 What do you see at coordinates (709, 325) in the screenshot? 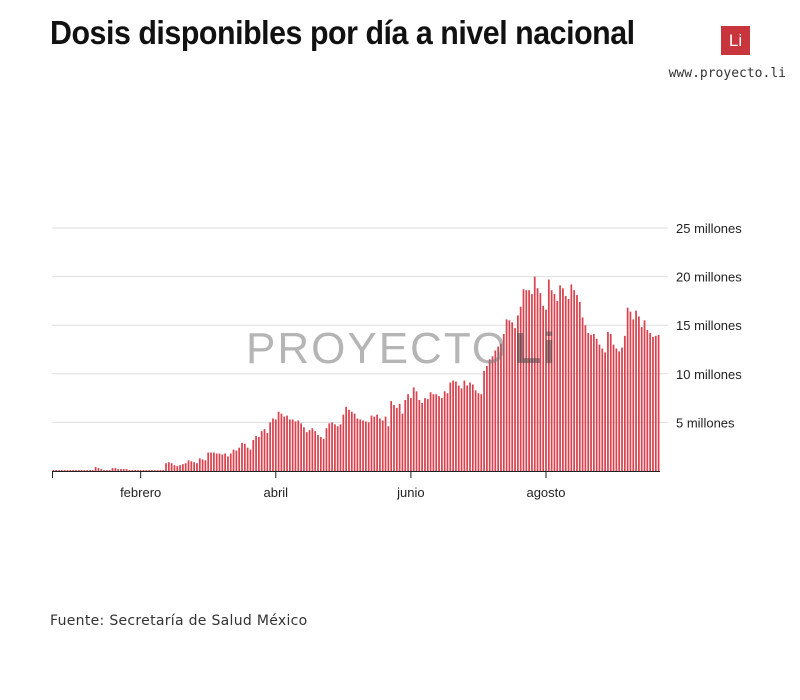
I see `y-tick-label: 15 millones` at bounding box center [709, 325].